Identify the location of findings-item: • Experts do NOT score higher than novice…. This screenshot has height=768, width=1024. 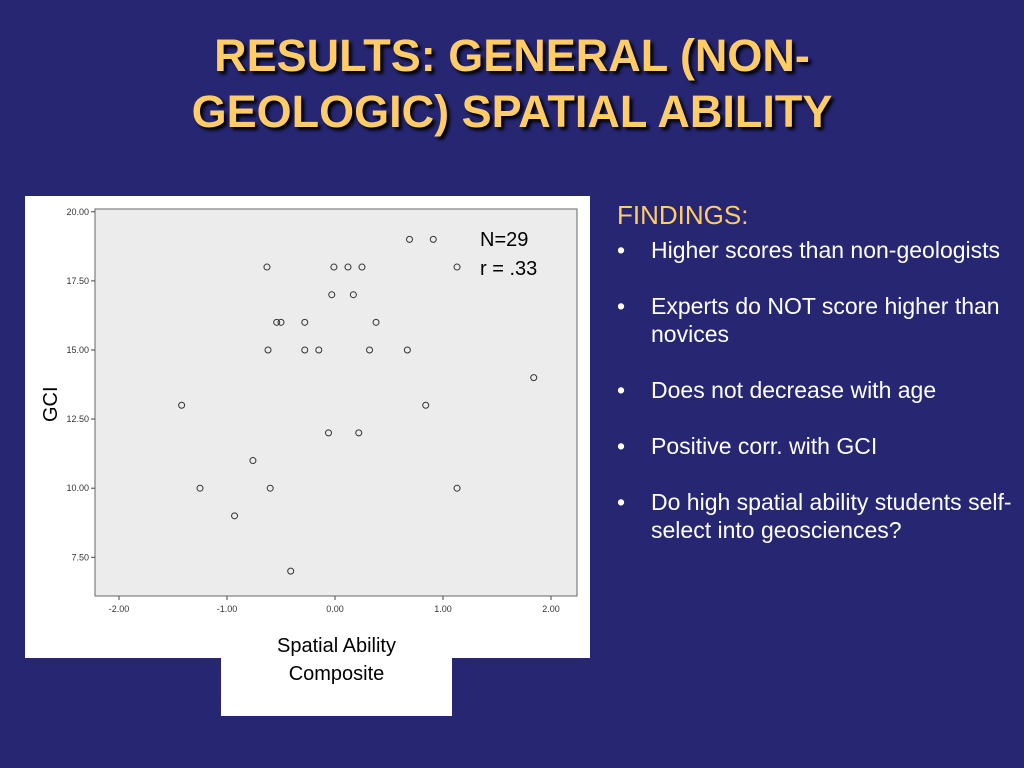
(814, 320).